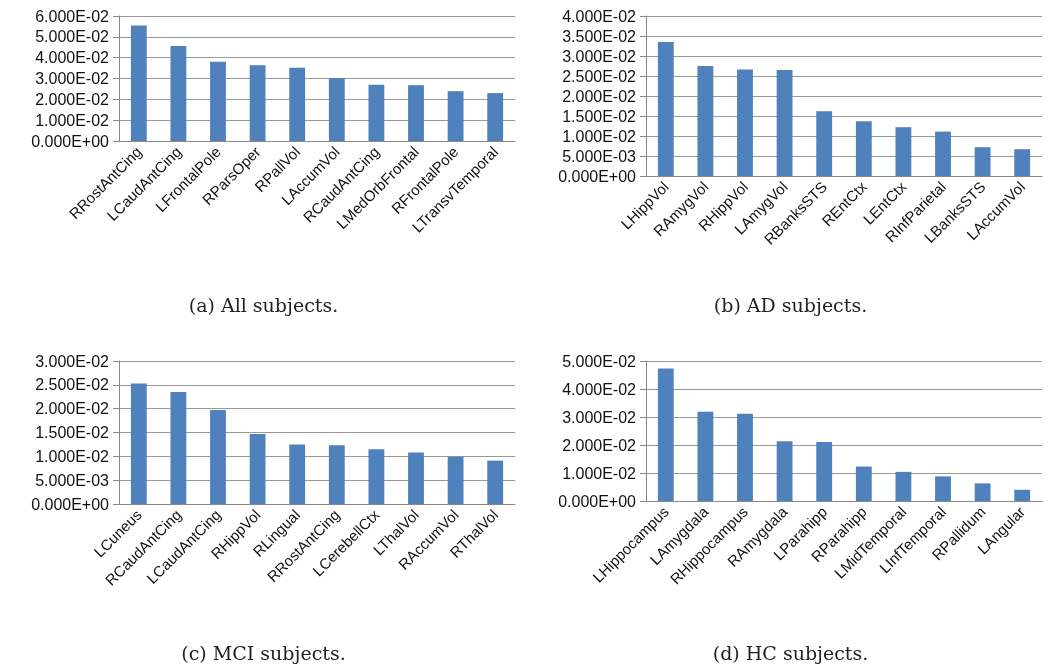 This screenshot has height=669, width=1053. What do you see at coordinates (790, 304) in the screenshot?
I see `text: (b) AD subjects.` at bounding box center [790, 304].